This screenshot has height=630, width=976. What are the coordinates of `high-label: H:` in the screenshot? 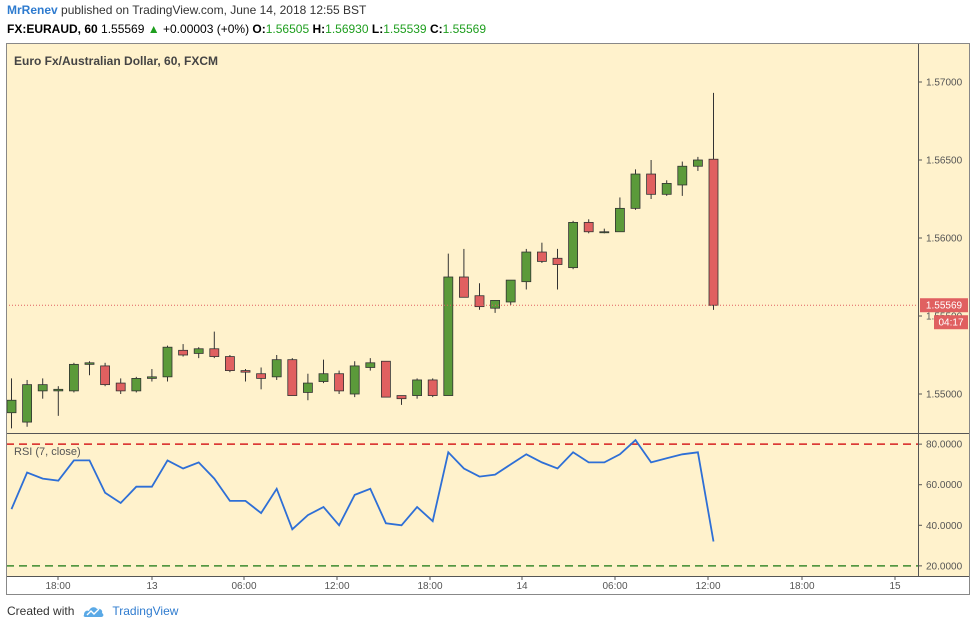 It's located at (319, 29).